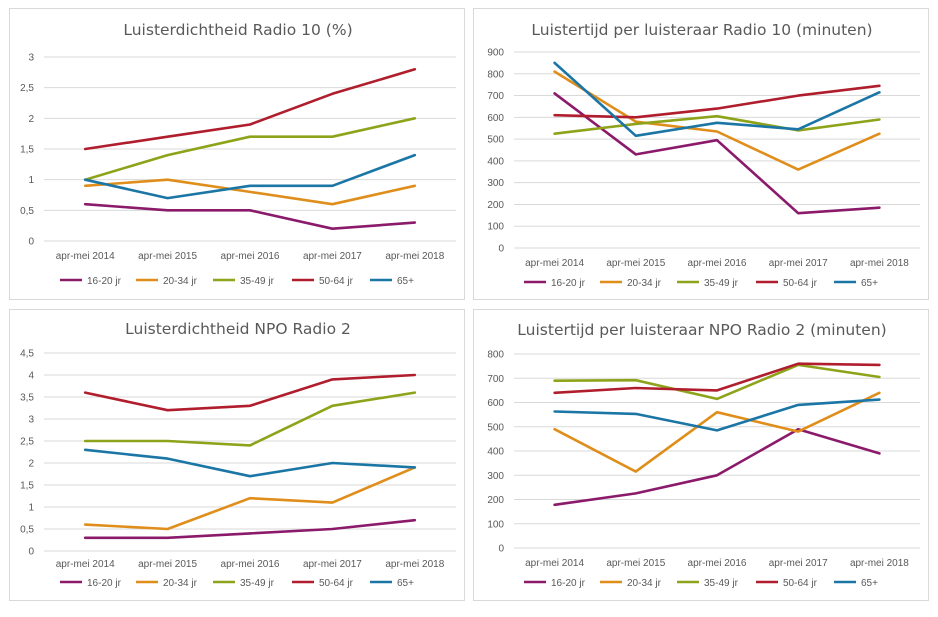 The width and height of the screenshot is (938, 617). Describe the element at coordinates (238, 329) in the screenshot. I see `chart-title: Luisterdichtheid NPO Radio 2` at that location.